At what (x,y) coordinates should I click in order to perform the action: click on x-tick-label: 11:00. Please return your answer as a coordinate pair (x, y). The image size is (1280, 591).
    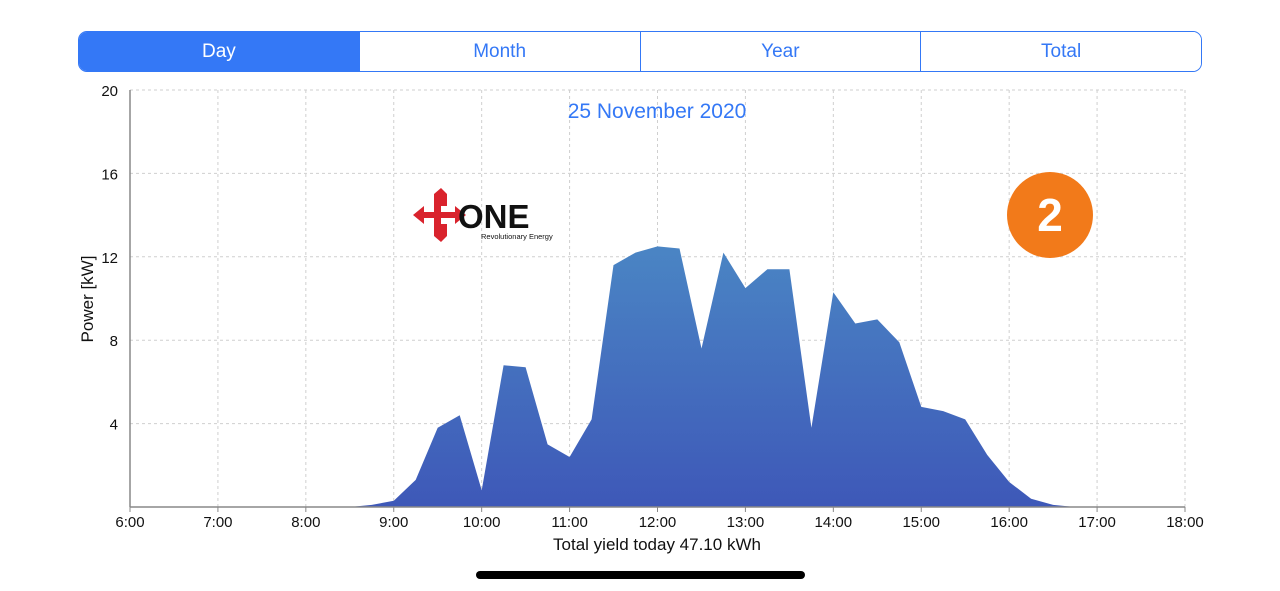
    Looking at the image, I should click on (569, 522).